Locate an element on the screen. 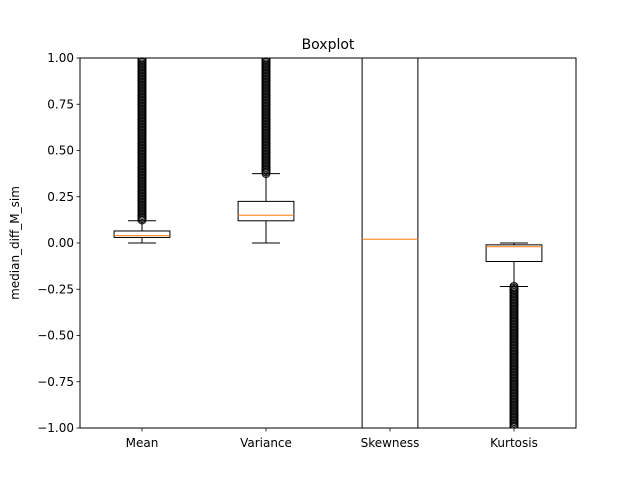 The height and width of the screenshot is (485, 640). y-axis-label: median_diff_M_sim is located at coordinates (15, 243).